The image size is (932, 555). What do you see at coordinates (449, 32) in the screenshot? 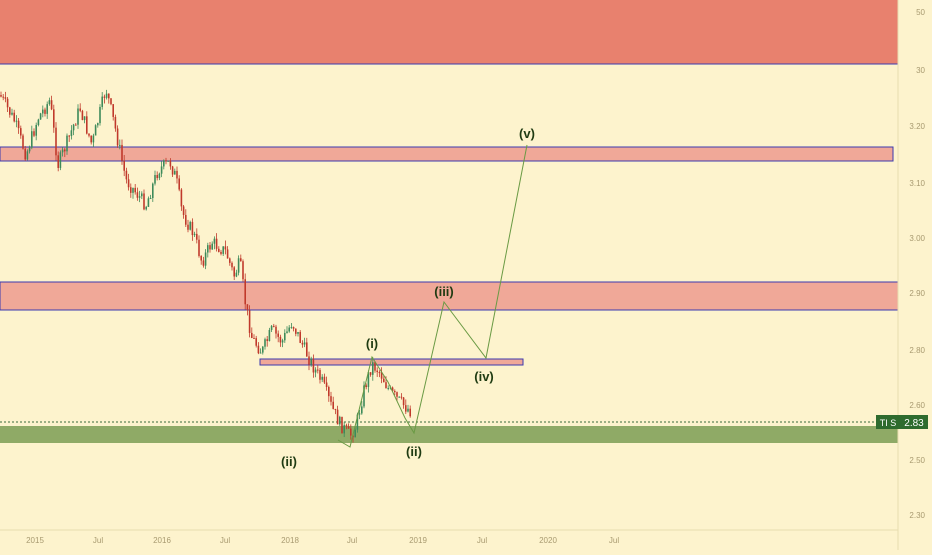
I see `resistance-zone-top` at bounding box center [449, 32].